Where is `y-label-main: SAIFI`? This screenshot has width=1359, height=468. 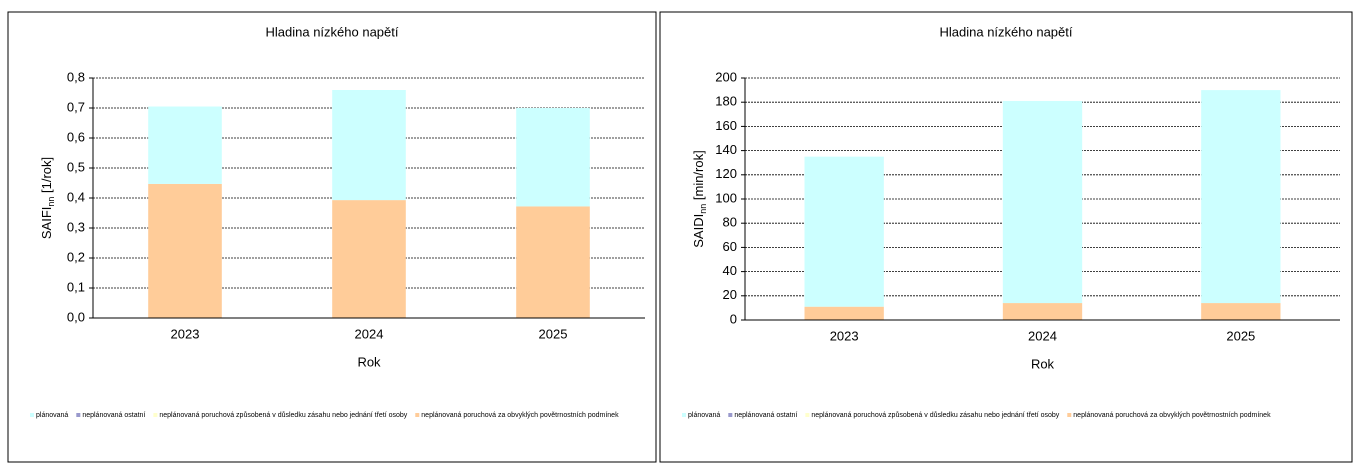 y-label-main: SAIFI is located at coordinates (46, 223).